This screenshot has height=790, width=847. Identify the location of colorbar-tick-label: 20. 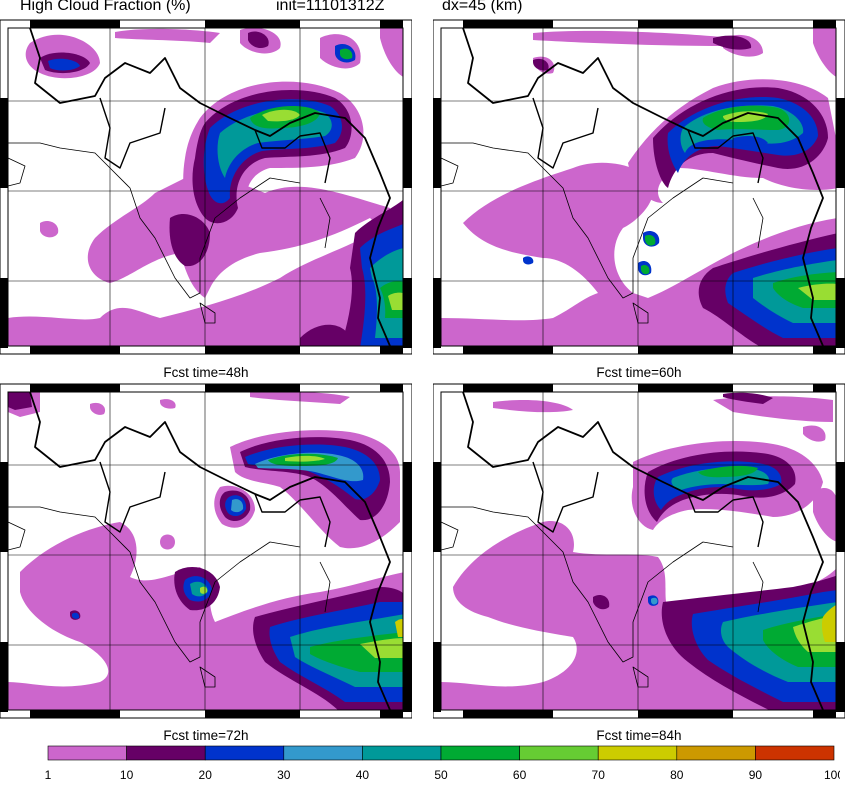
(206, 775).